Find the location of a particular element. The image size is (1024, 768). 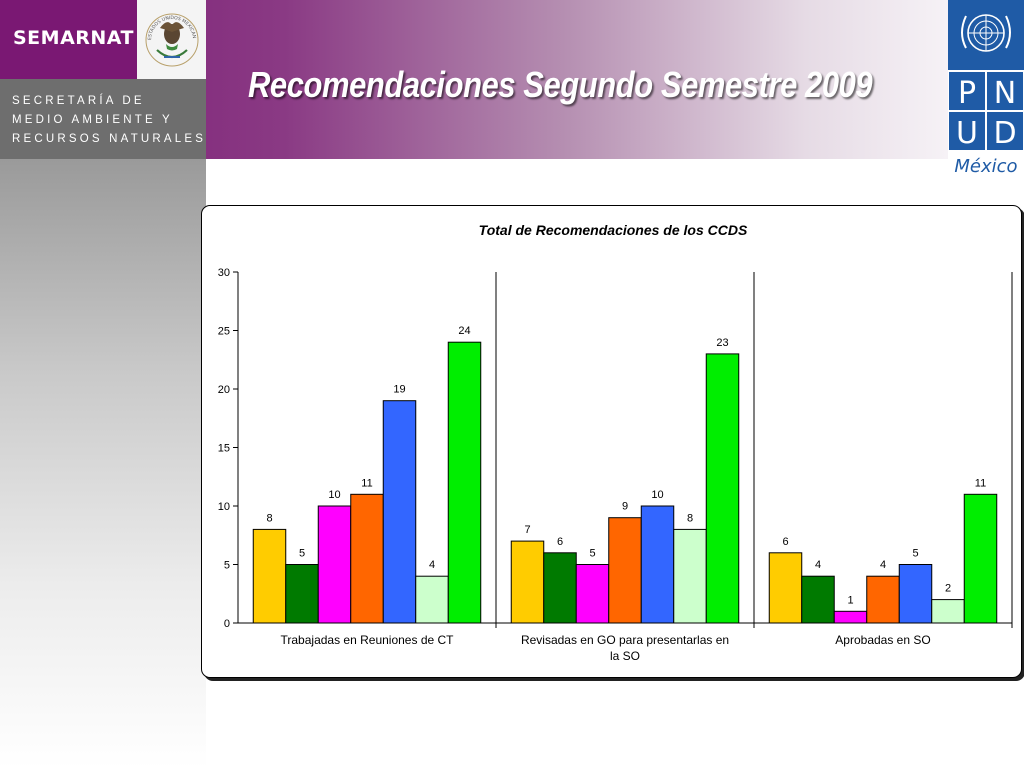

y-tick-label: 20 is located at coordinates (224, 390).